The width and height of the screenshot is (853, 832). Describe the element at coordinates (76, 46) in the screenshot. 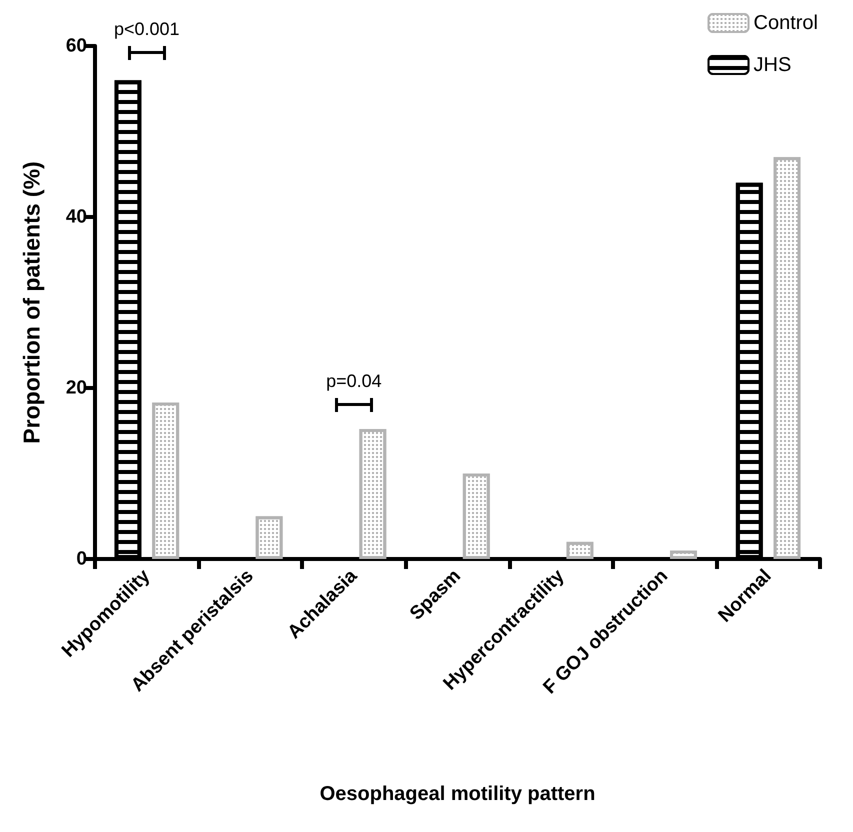

I see `y-tick-label: 60` at that location.